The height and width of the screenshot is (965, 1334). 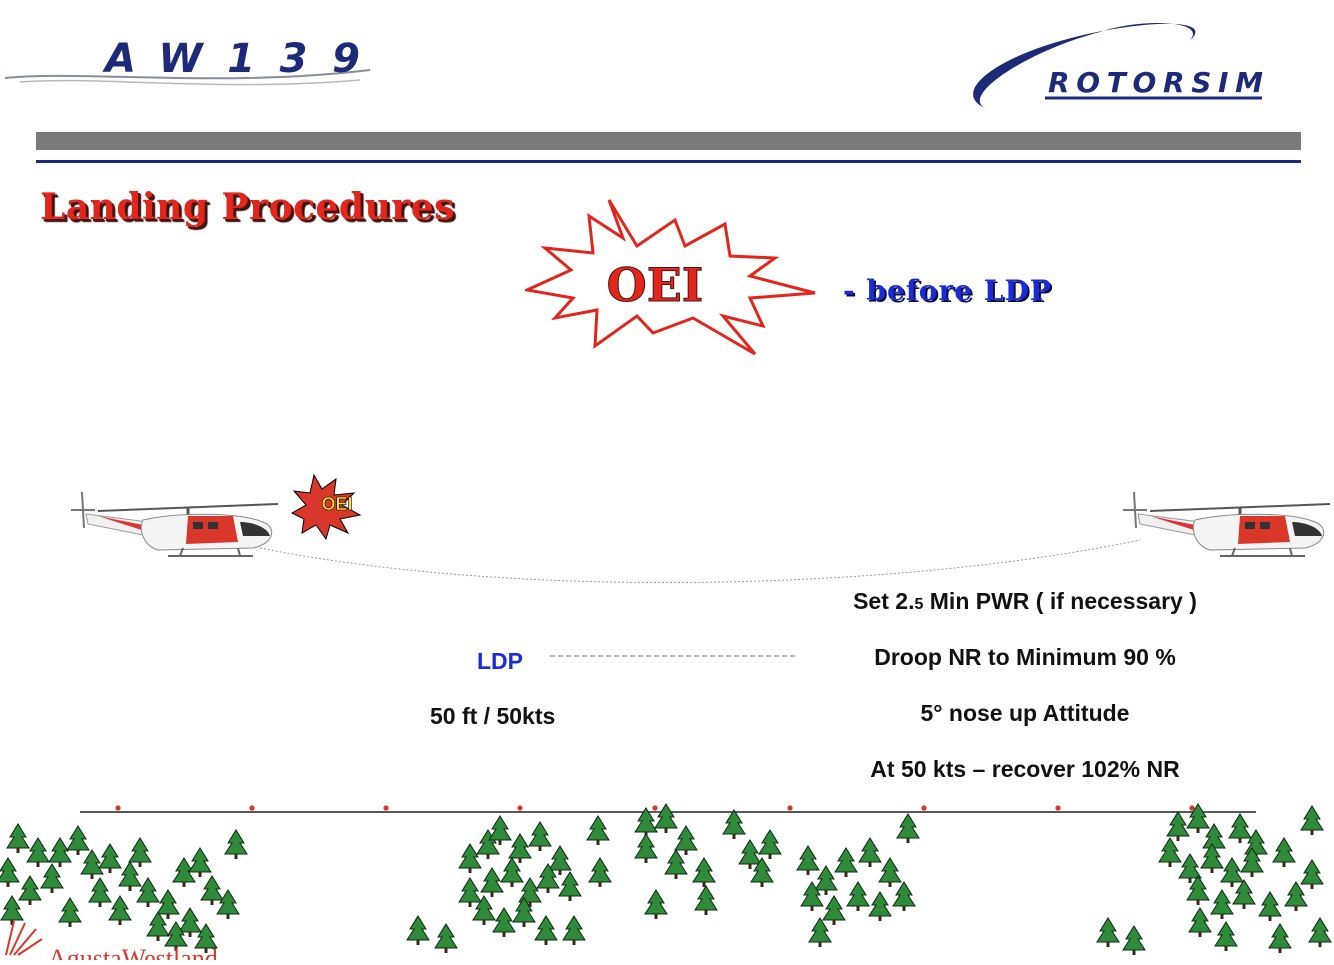 I want to click on agustawestland-emblem-icon, so click(x=24, y=938).